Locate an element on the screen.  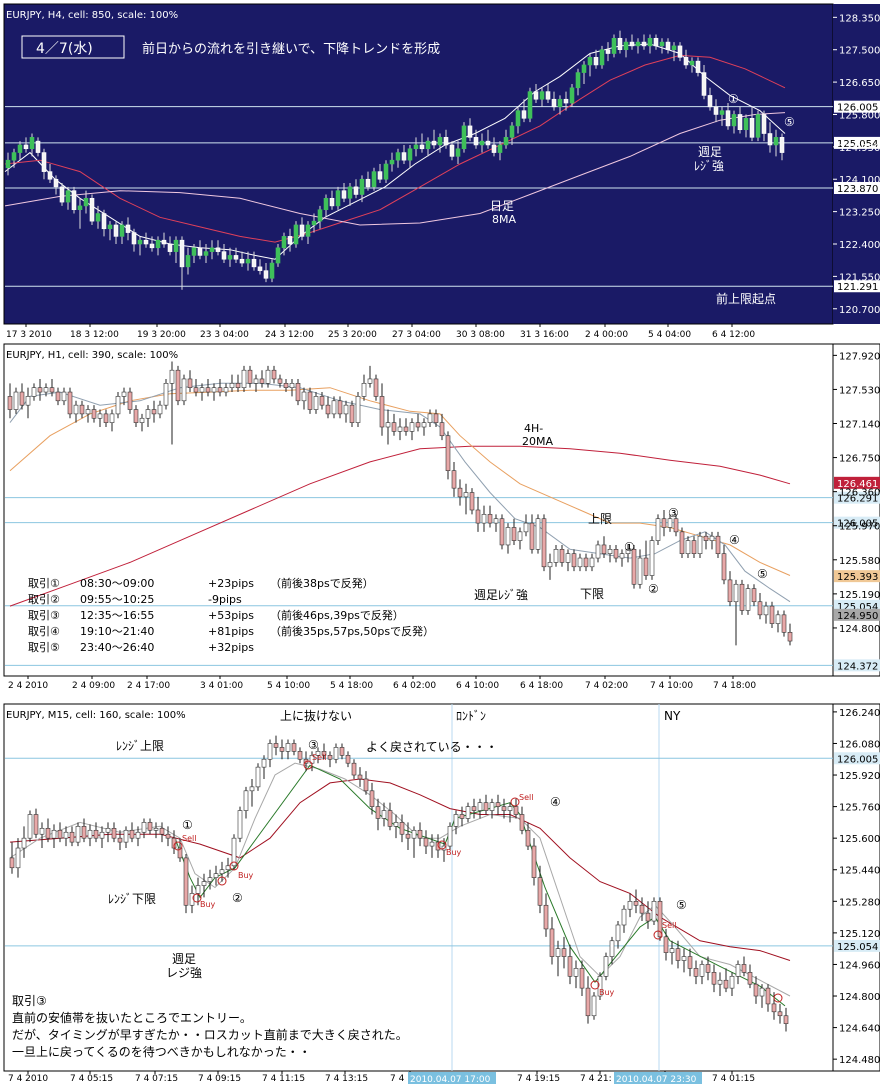
y-tick-label: 120.700 is located at coordinates (859, 310).